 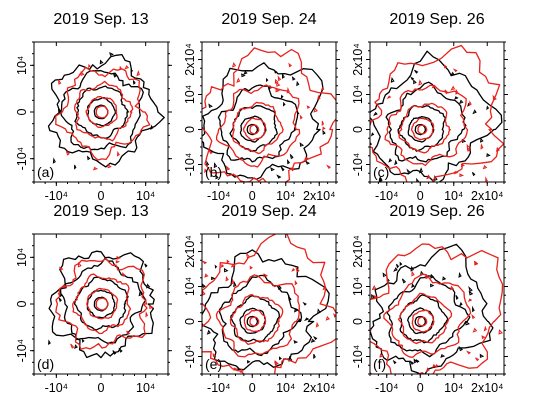 What do you see at coordinates (101, 196) in the screenshot?
I see `x-tick-label: 0` at bounding box center [101, 196].